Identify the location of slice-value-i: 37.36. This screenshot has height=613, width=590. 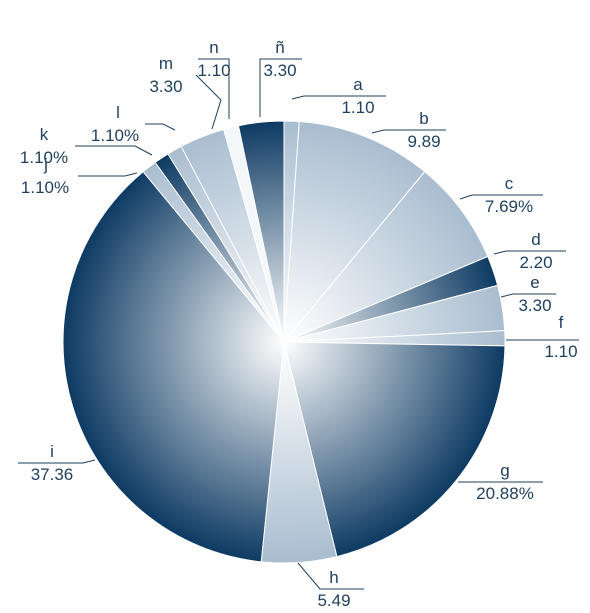
(52, 474).